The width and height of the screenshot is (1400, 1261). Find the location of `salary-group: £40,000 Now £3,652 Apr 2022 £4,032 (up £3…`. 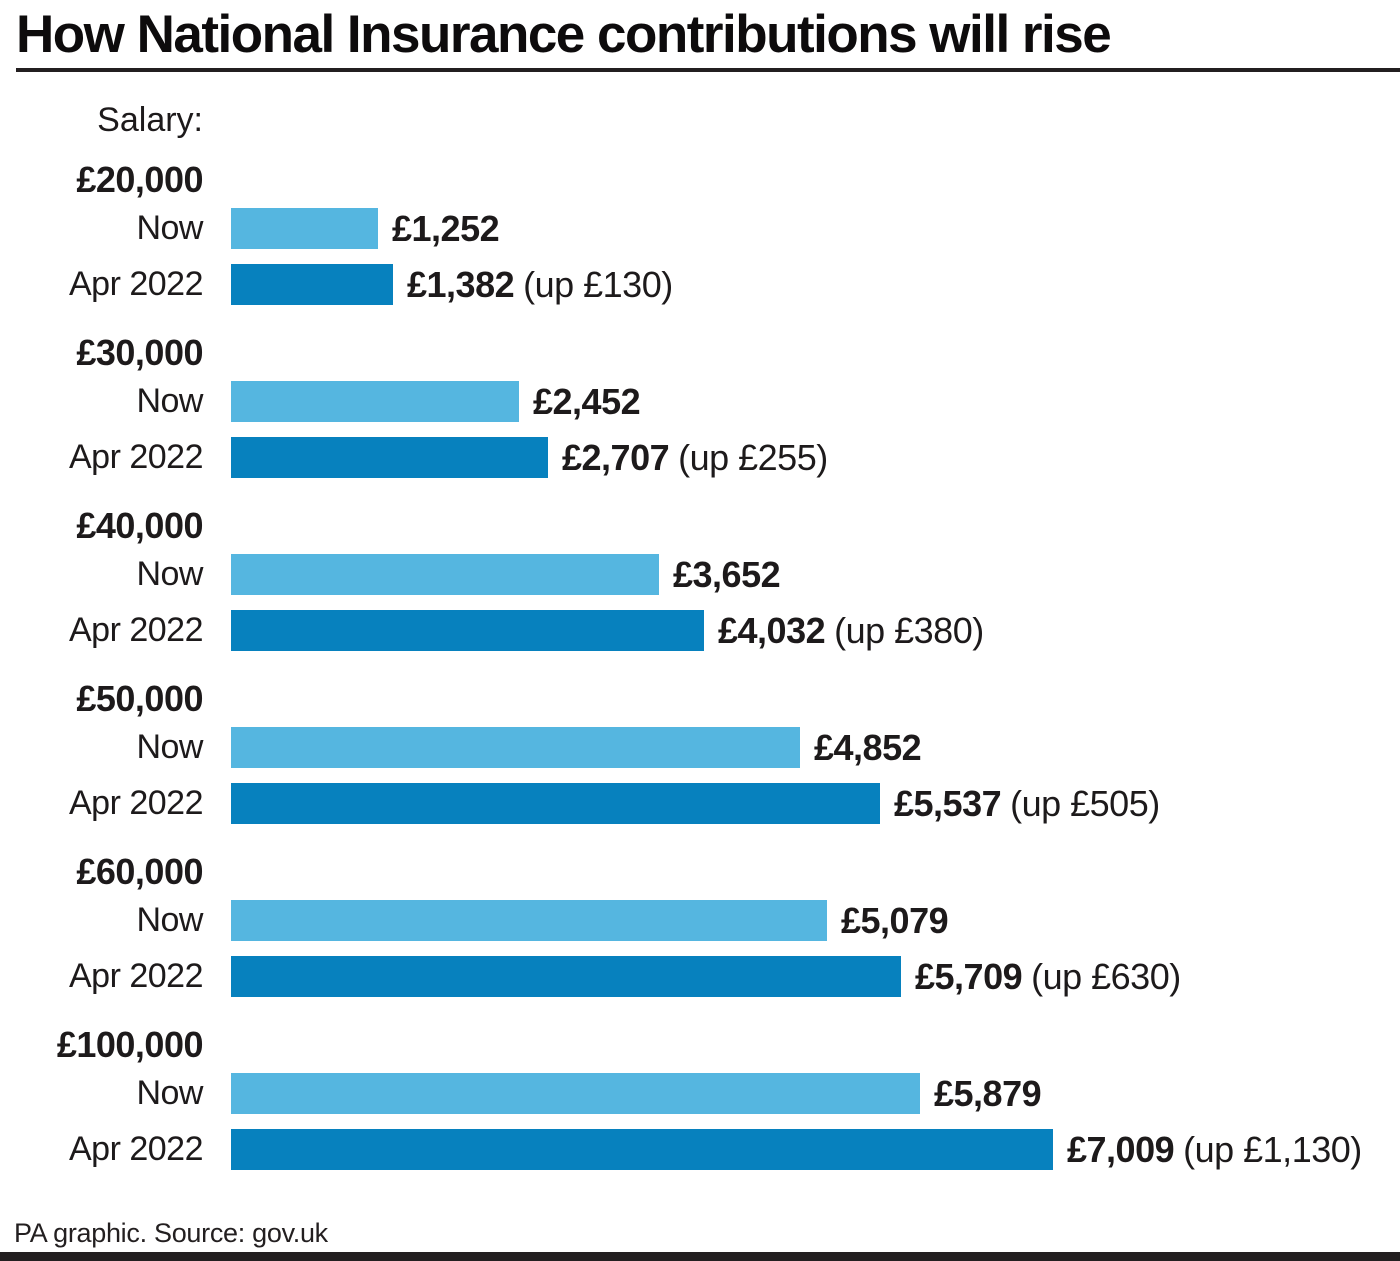

salary-group: £40,000 Now £3,652 Apr 2022 £4,032 (up £3… is located at coordinates (688, 578).